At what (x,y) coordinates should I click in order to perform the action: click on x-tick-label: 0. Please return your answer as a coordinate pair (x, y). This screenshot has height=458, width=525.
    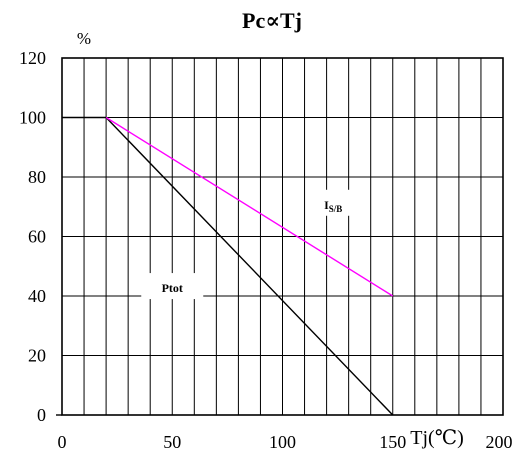
    Looking at the image, I should click on (62, 442).